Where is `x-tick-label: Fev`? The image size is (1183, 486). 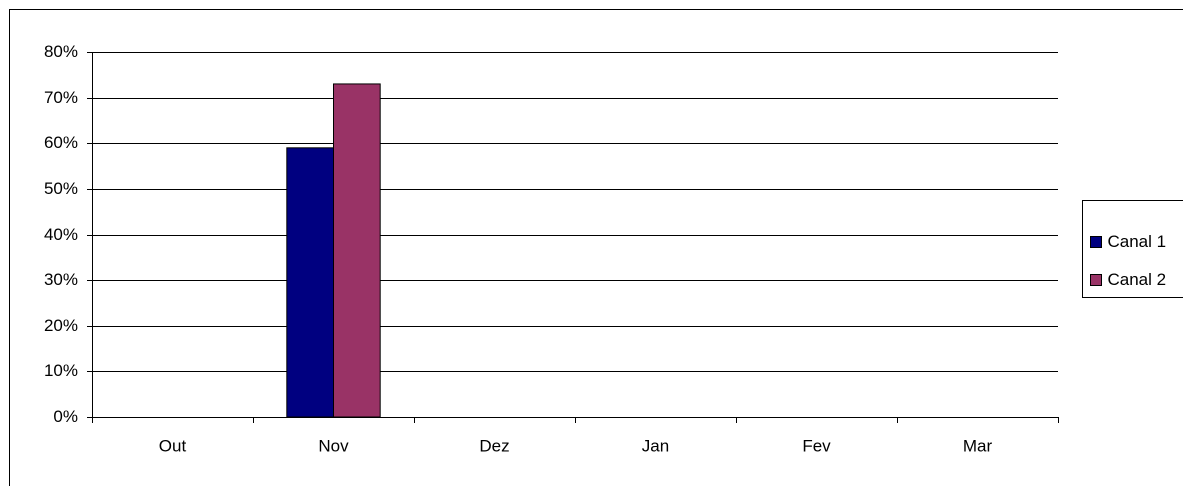 x-tick-label: Fev is located at coordinates (816, 445).